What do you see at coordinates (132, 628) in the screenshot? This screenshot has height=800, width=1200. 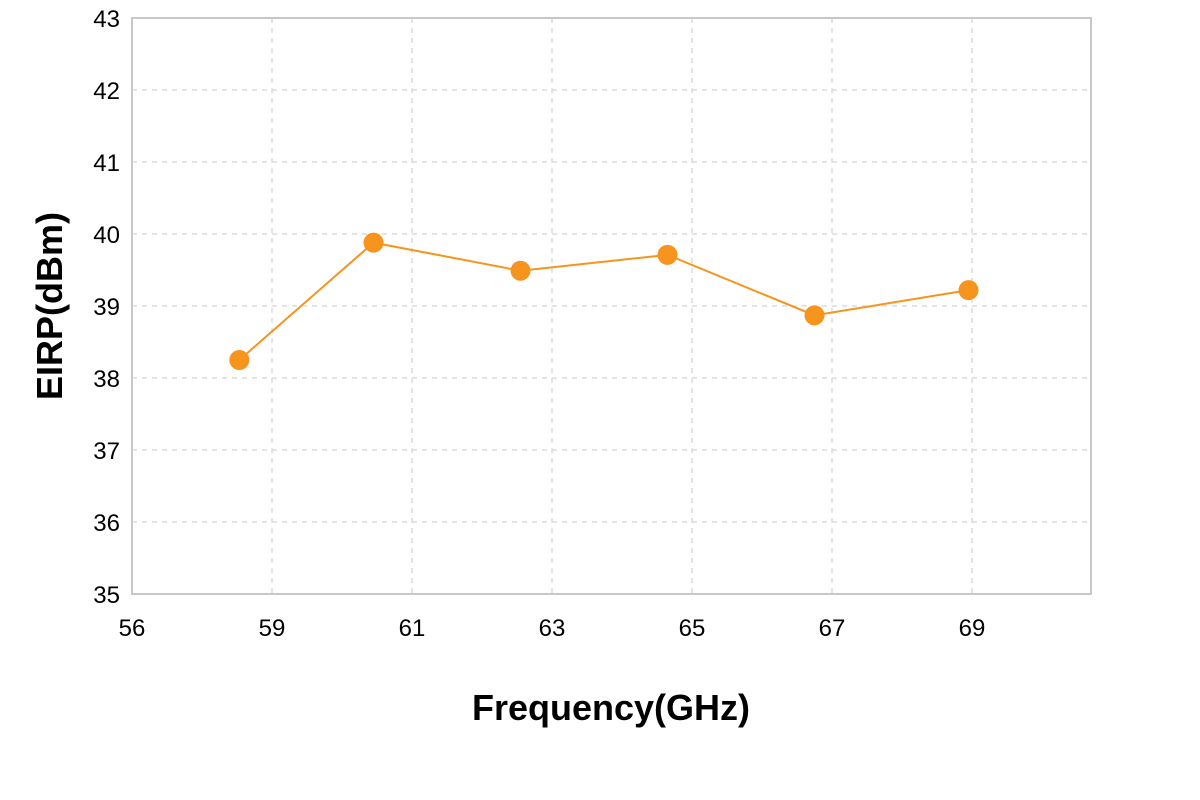 I see `x-tick-label: 56` at bounding box center [132, 628].